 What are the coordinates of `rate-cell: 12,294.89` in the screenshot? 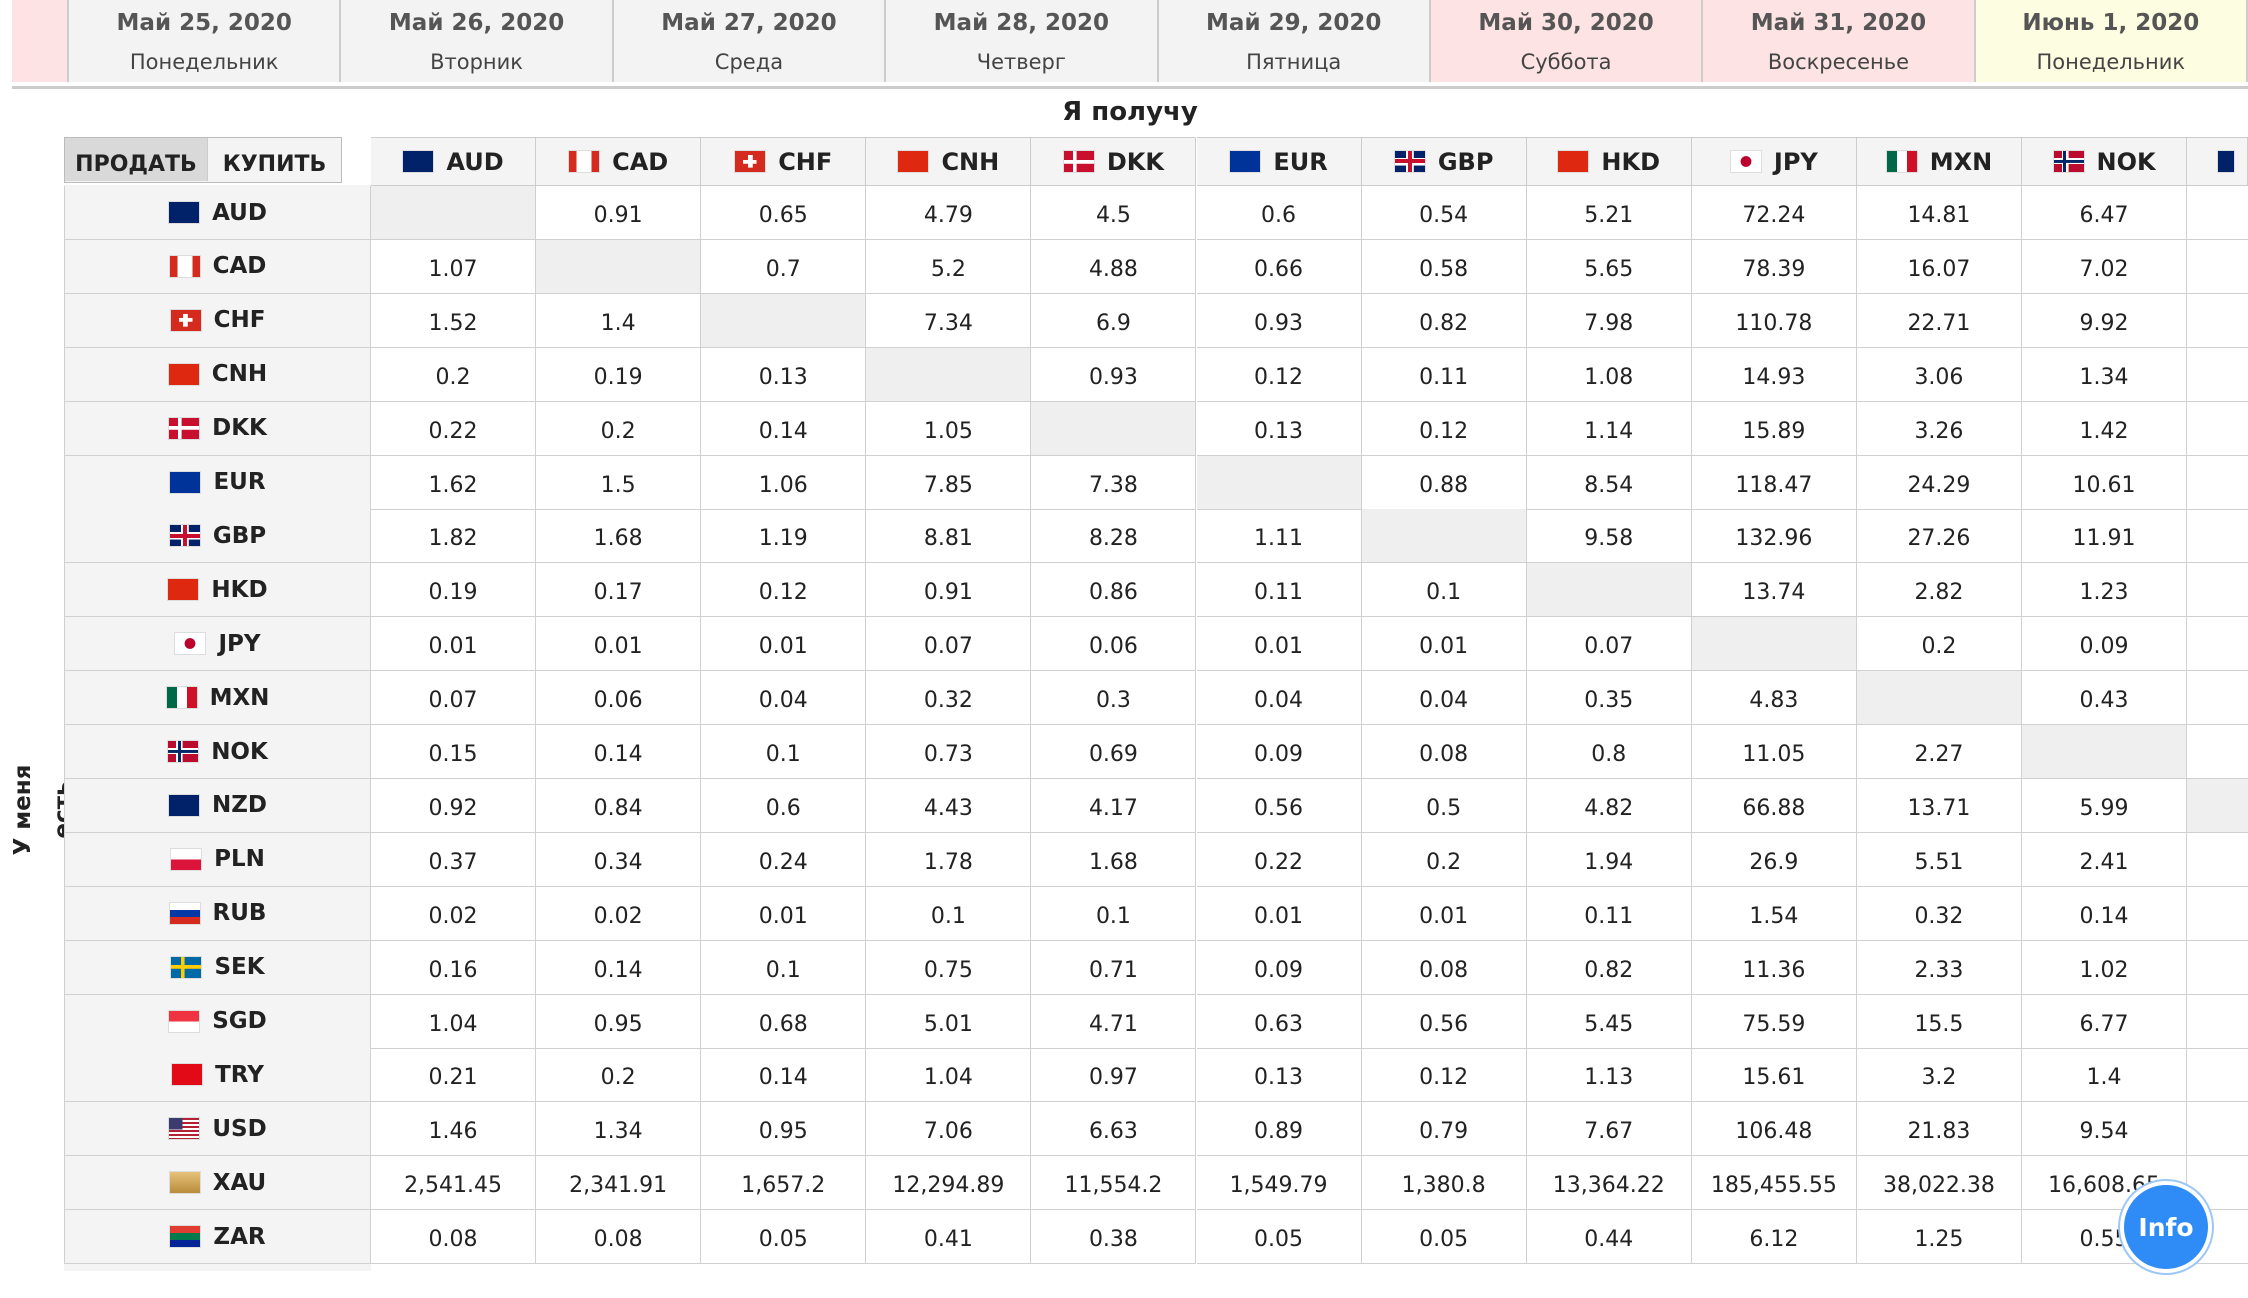 It's located at (949, 1183).